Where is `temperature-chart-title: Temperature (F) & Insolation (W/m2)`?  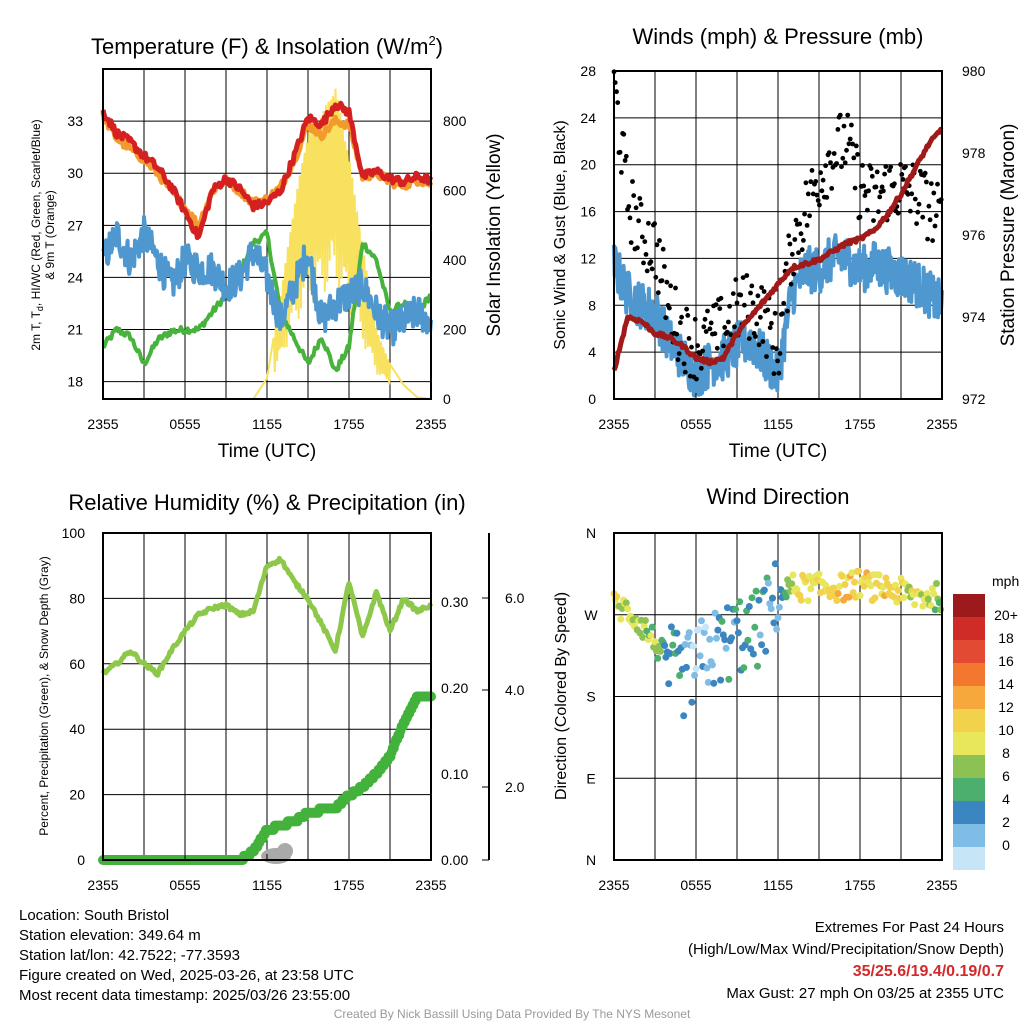 temperature-chart-title: Temperature (F) & Insolation (W/m2) is located at coordinates (267, 46).